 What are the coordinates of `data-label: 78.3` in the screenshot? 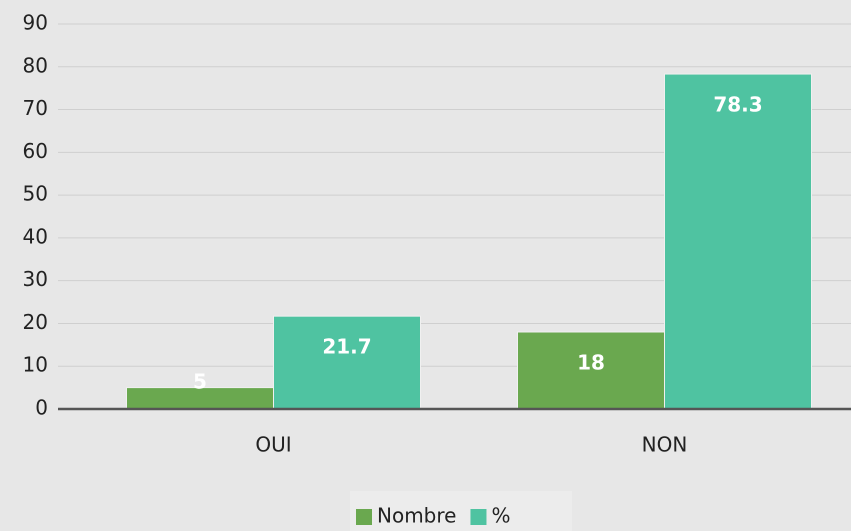 It's located at (737, 105).